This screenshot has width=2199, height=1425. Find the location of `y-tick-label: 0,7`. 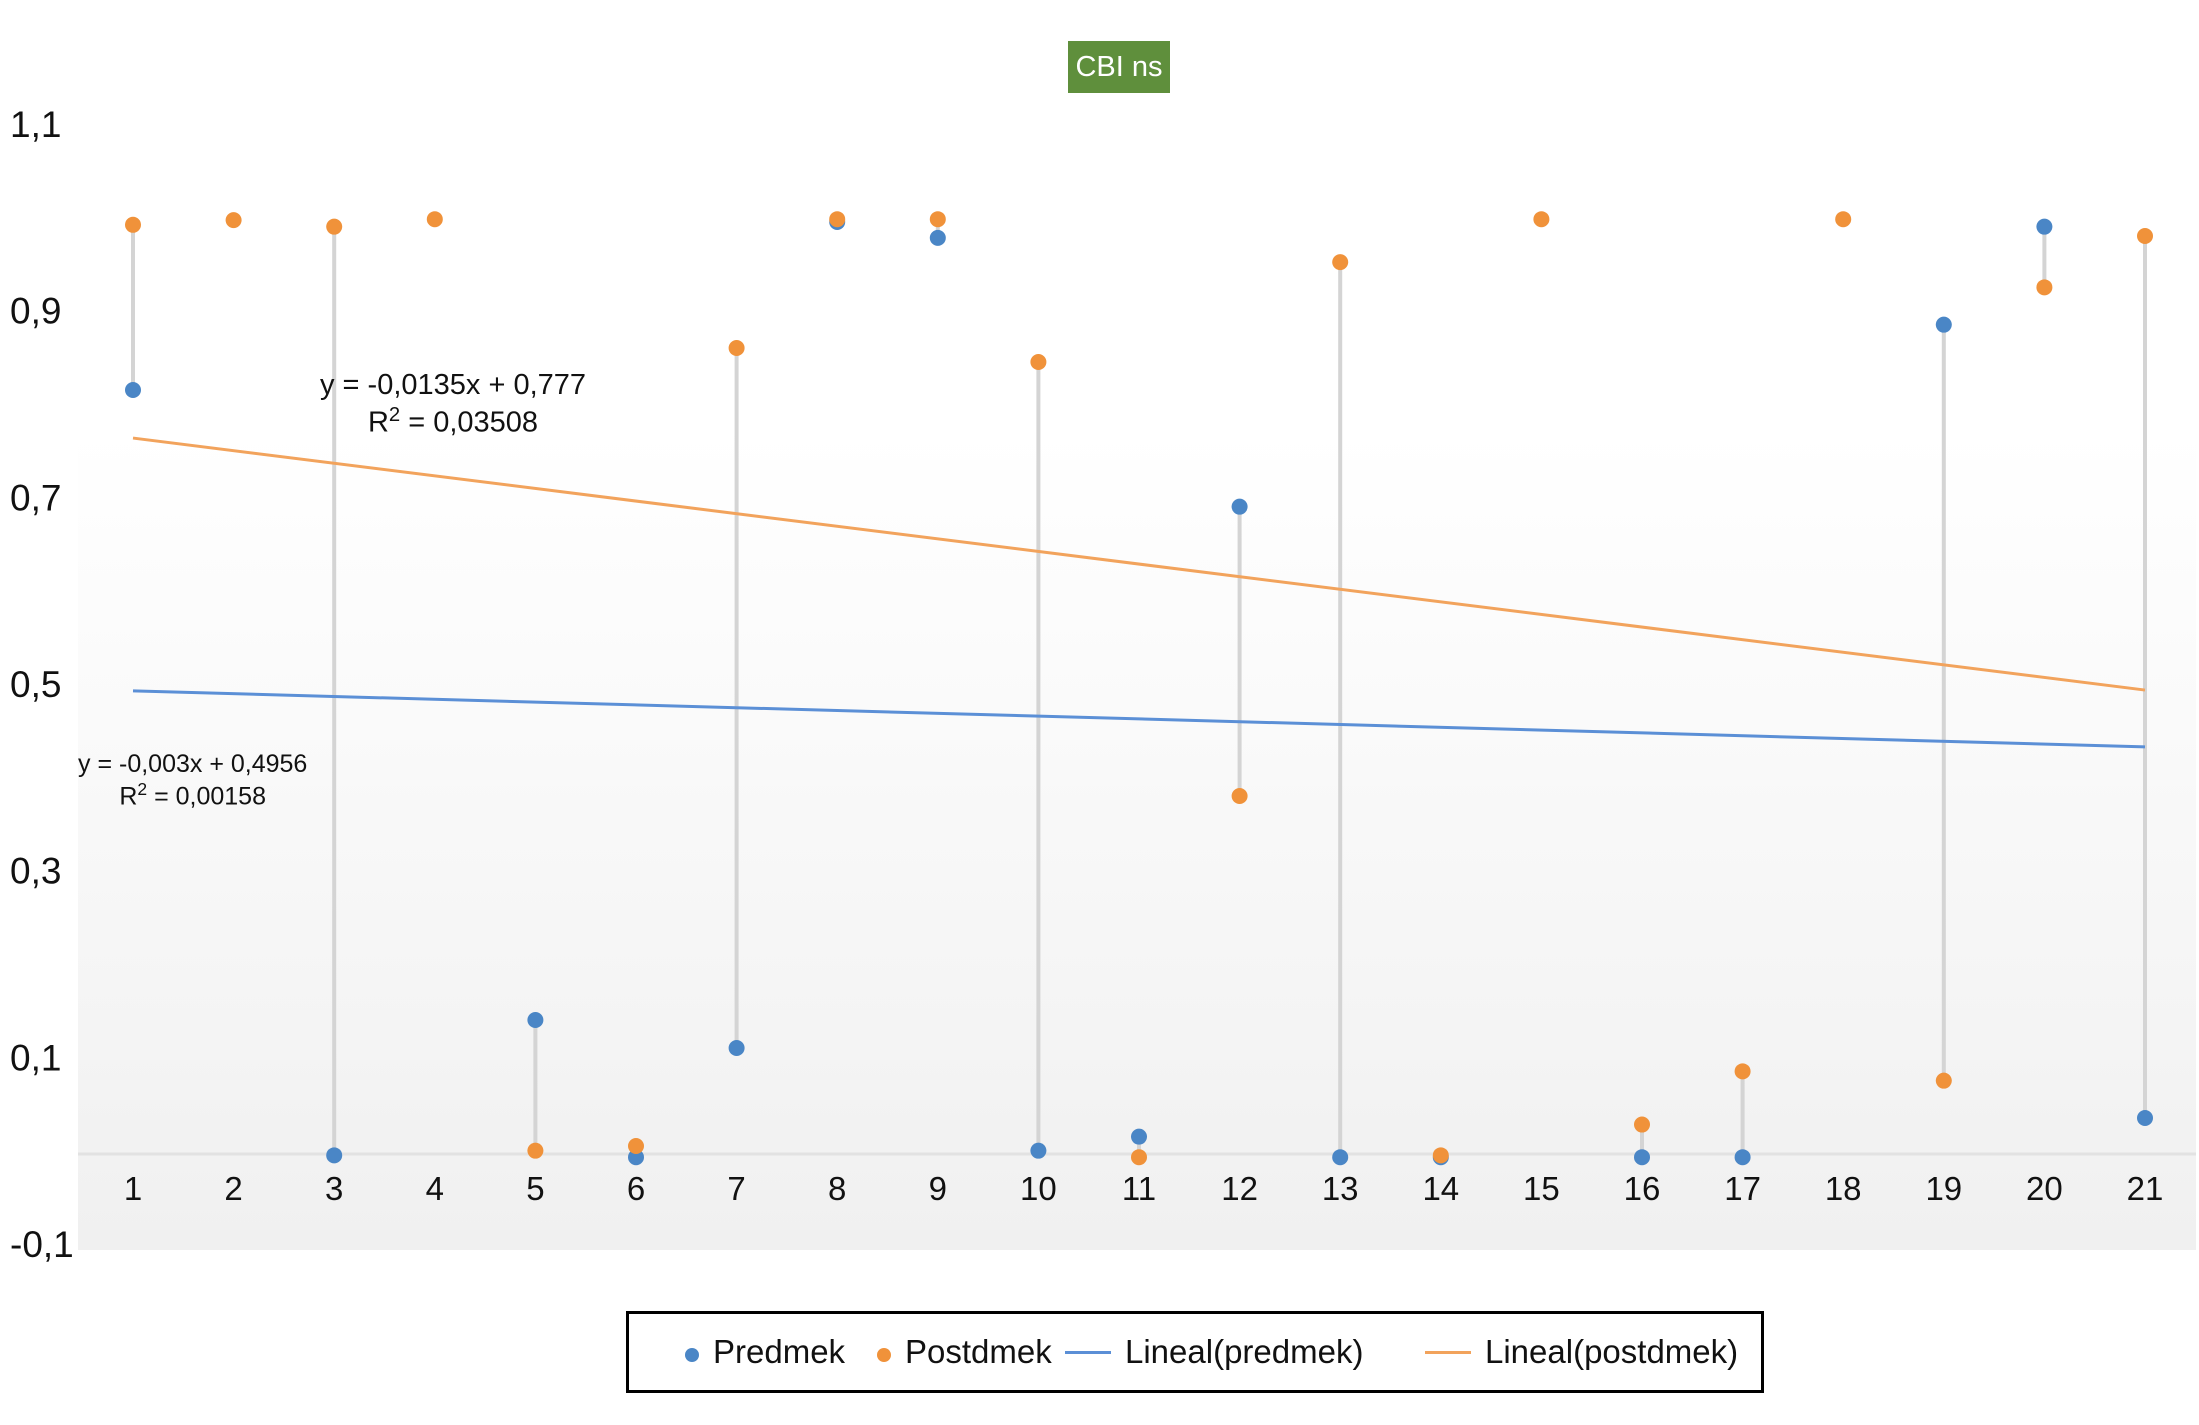

y-tick-label: 0,7 is located at coordinates (35, 497).